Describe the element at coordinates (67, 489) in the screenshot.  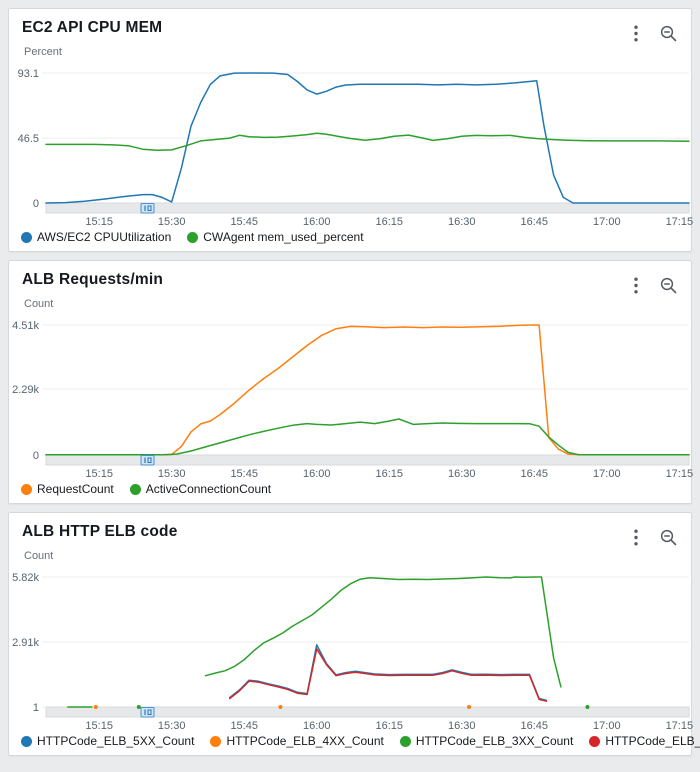
I see `legend-item: RequestCount` at that location.